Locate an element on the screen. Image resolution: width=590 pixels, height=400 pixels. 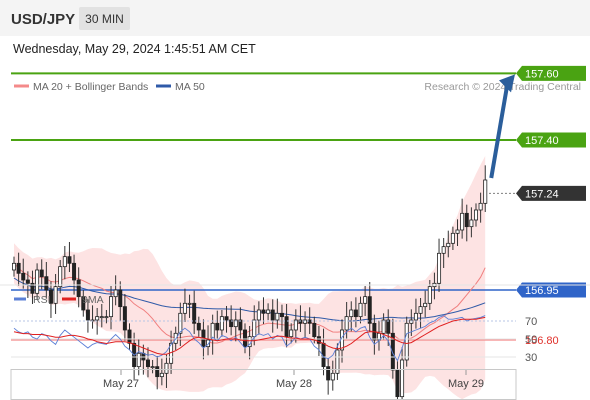
level-label-157-40: 157.40 is located at coordinates (542, 141).